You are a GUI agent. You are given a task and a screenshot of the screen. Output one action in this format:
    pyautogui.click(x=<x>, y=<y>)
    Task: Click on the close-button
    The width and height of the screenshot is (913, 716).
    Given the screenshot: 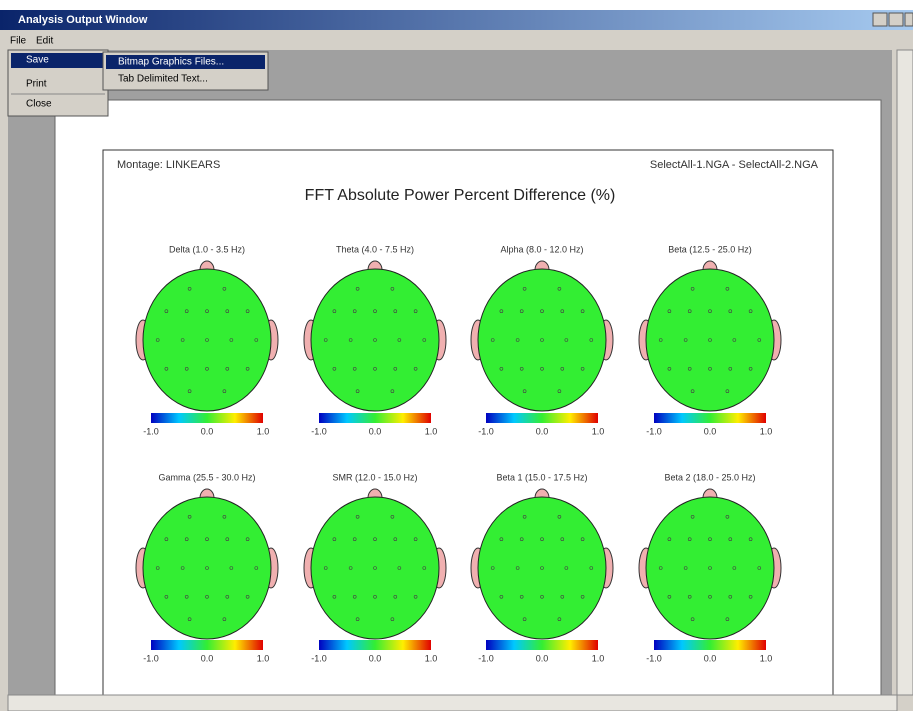 What is the action you would take?
    pyautogui.click(x=908, y=19)
    